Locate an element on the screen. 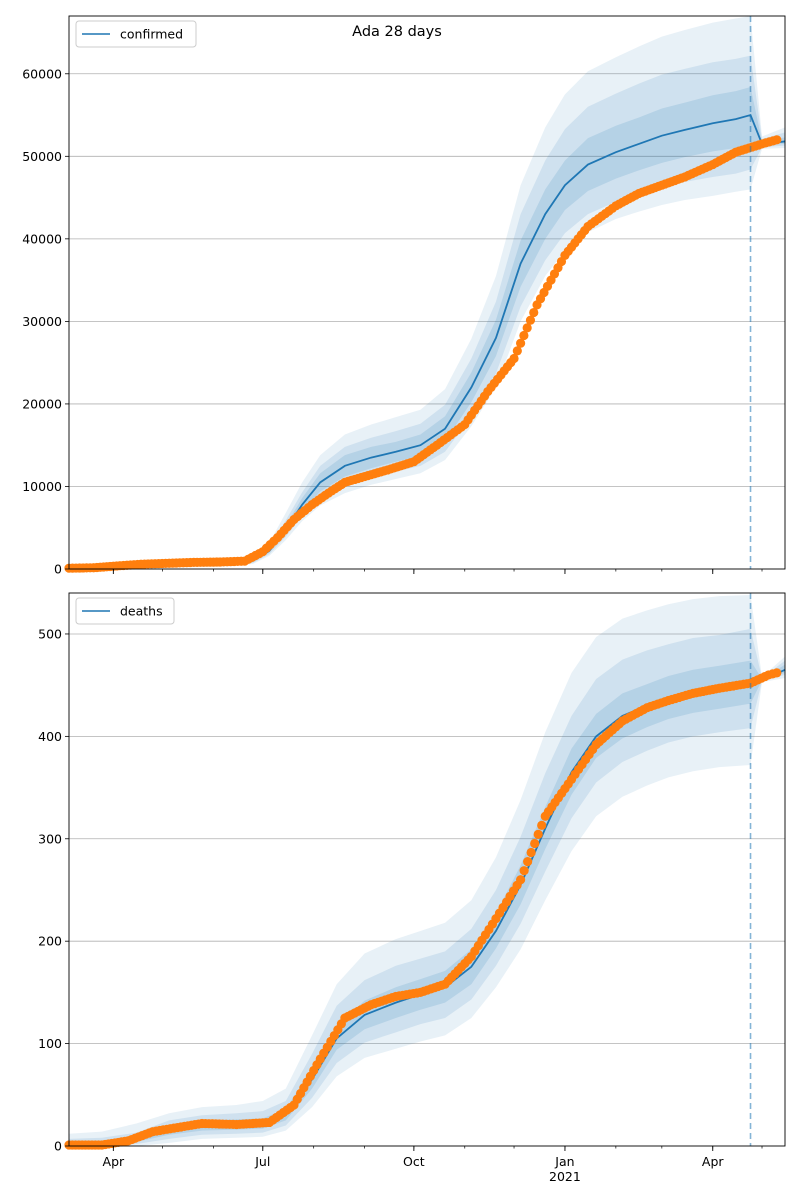  y-tick-labels: 0 10000 20000 30000 40000 50000 60000 is located at coordinates (45, 321).